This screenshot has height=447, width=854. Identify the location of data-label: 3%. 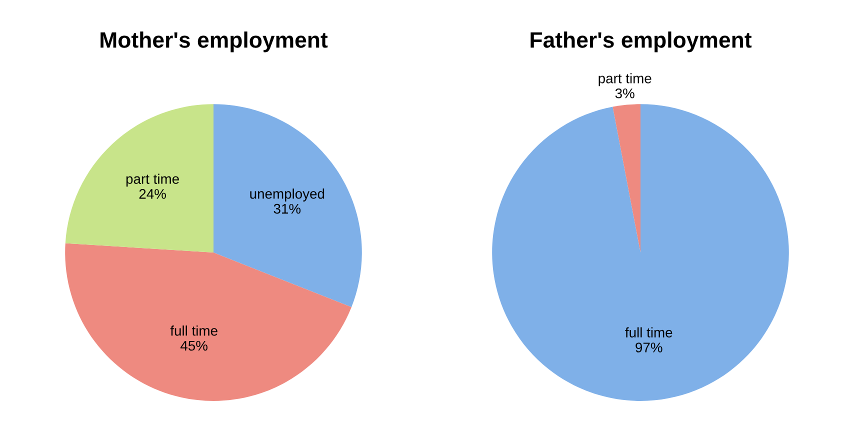
(624, 93).